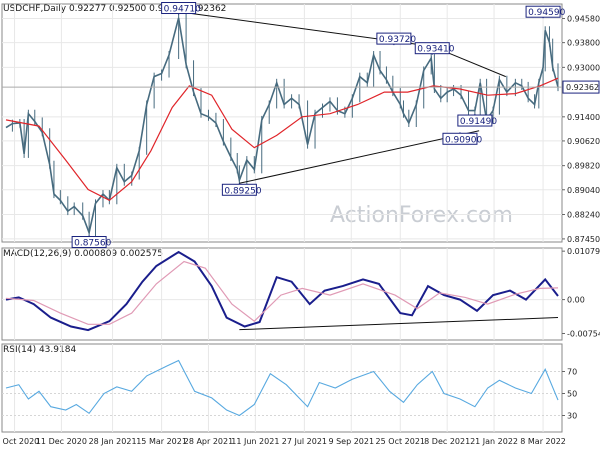  What do you see at coordinates (39, 350) in the screenshot?
I see `rsi-panel-title: RSI(14) 43.9184` at bounding box center [39, 350].